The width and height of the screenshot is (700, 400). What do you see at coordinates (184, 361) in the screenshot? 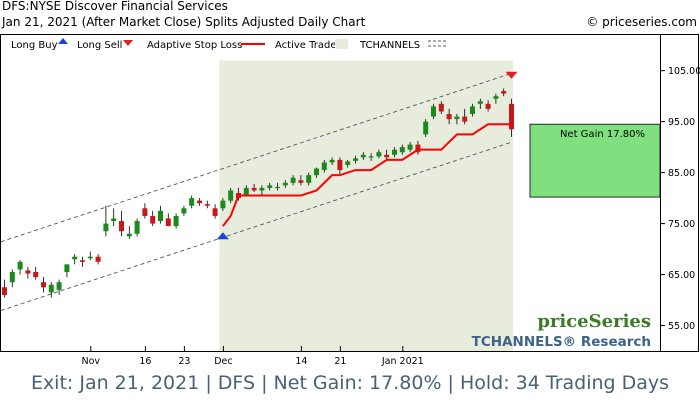
I see `x-tick-label: 23` at bounding box center [184, 361].